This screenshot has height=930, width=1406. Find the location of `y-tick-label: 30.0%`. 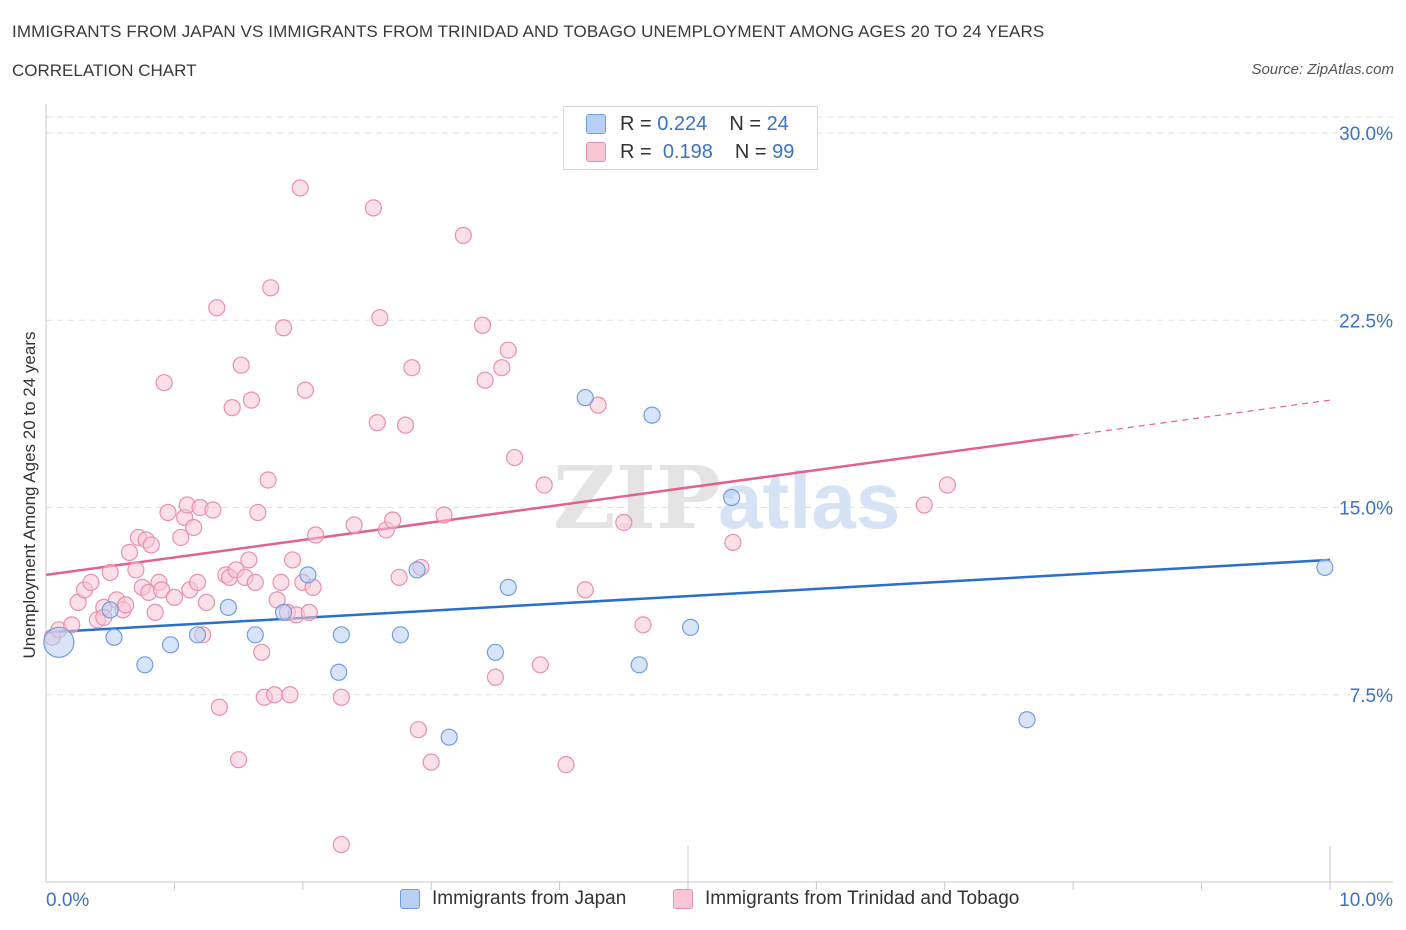

y-tick-label: 30.0% is located at coordinates (1366, 134).